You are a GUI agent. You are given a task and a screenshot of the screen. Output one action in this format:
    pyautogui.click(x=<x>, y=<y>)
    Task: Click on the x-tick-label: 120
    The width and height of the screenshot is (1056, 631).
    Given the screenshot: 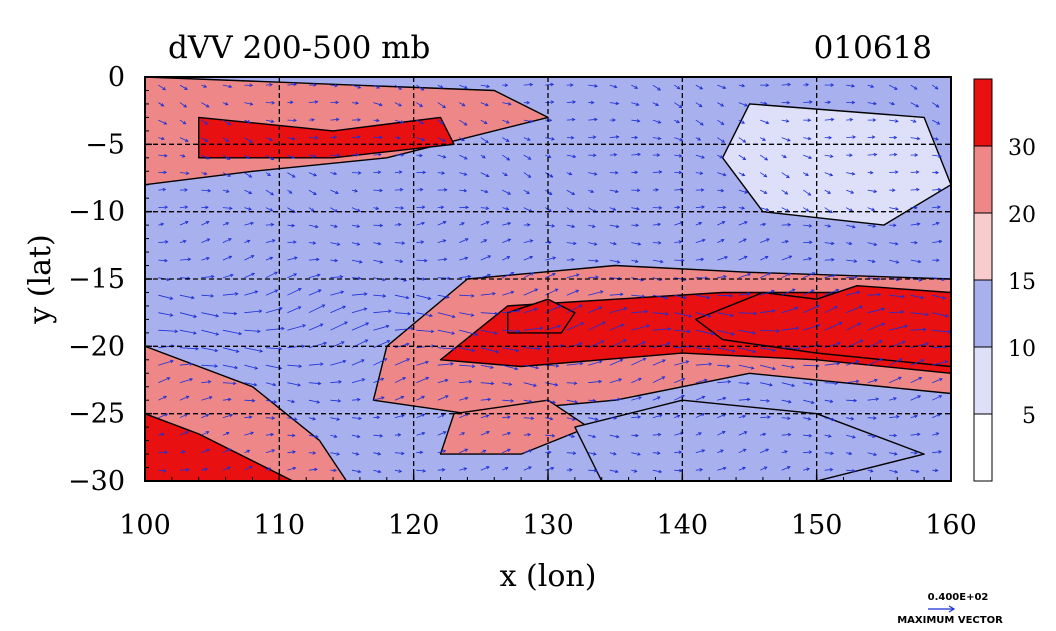 What is the action you would take?
    pyautogui.click(x=414, y=525)
    